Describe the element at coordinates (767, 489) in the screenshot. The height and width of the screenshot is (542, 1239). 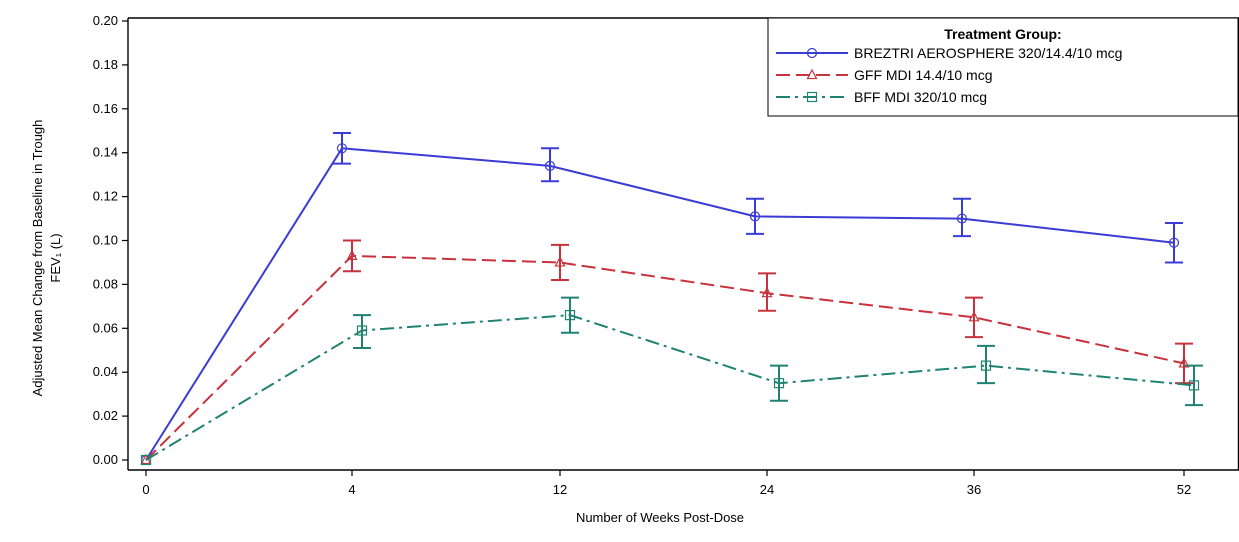
I see `x-tick-label: 24` at that location.